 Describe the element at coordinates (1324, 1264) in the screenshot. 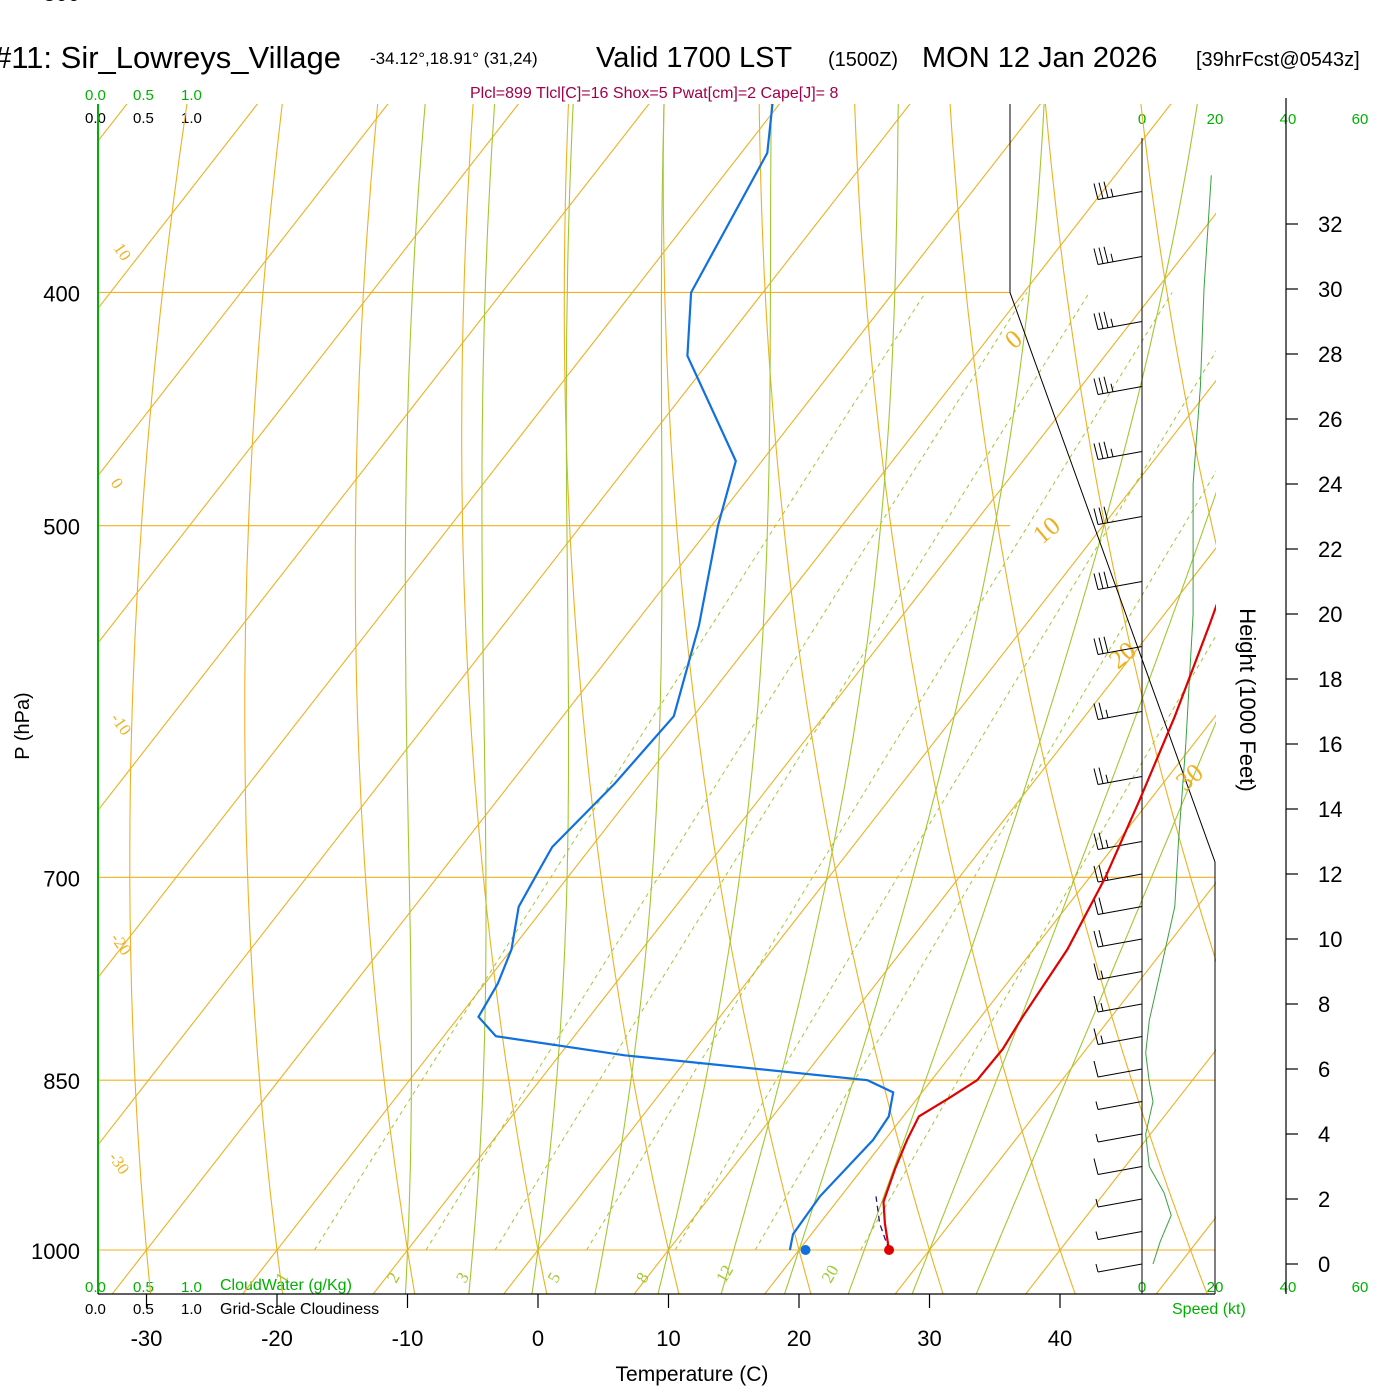

I see `height-tick-label: 0` at that location.